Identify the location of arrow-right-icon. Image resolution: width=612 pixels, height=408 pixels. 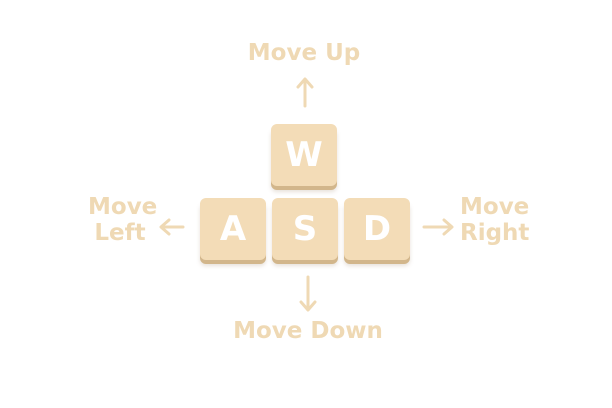
(438, 227).